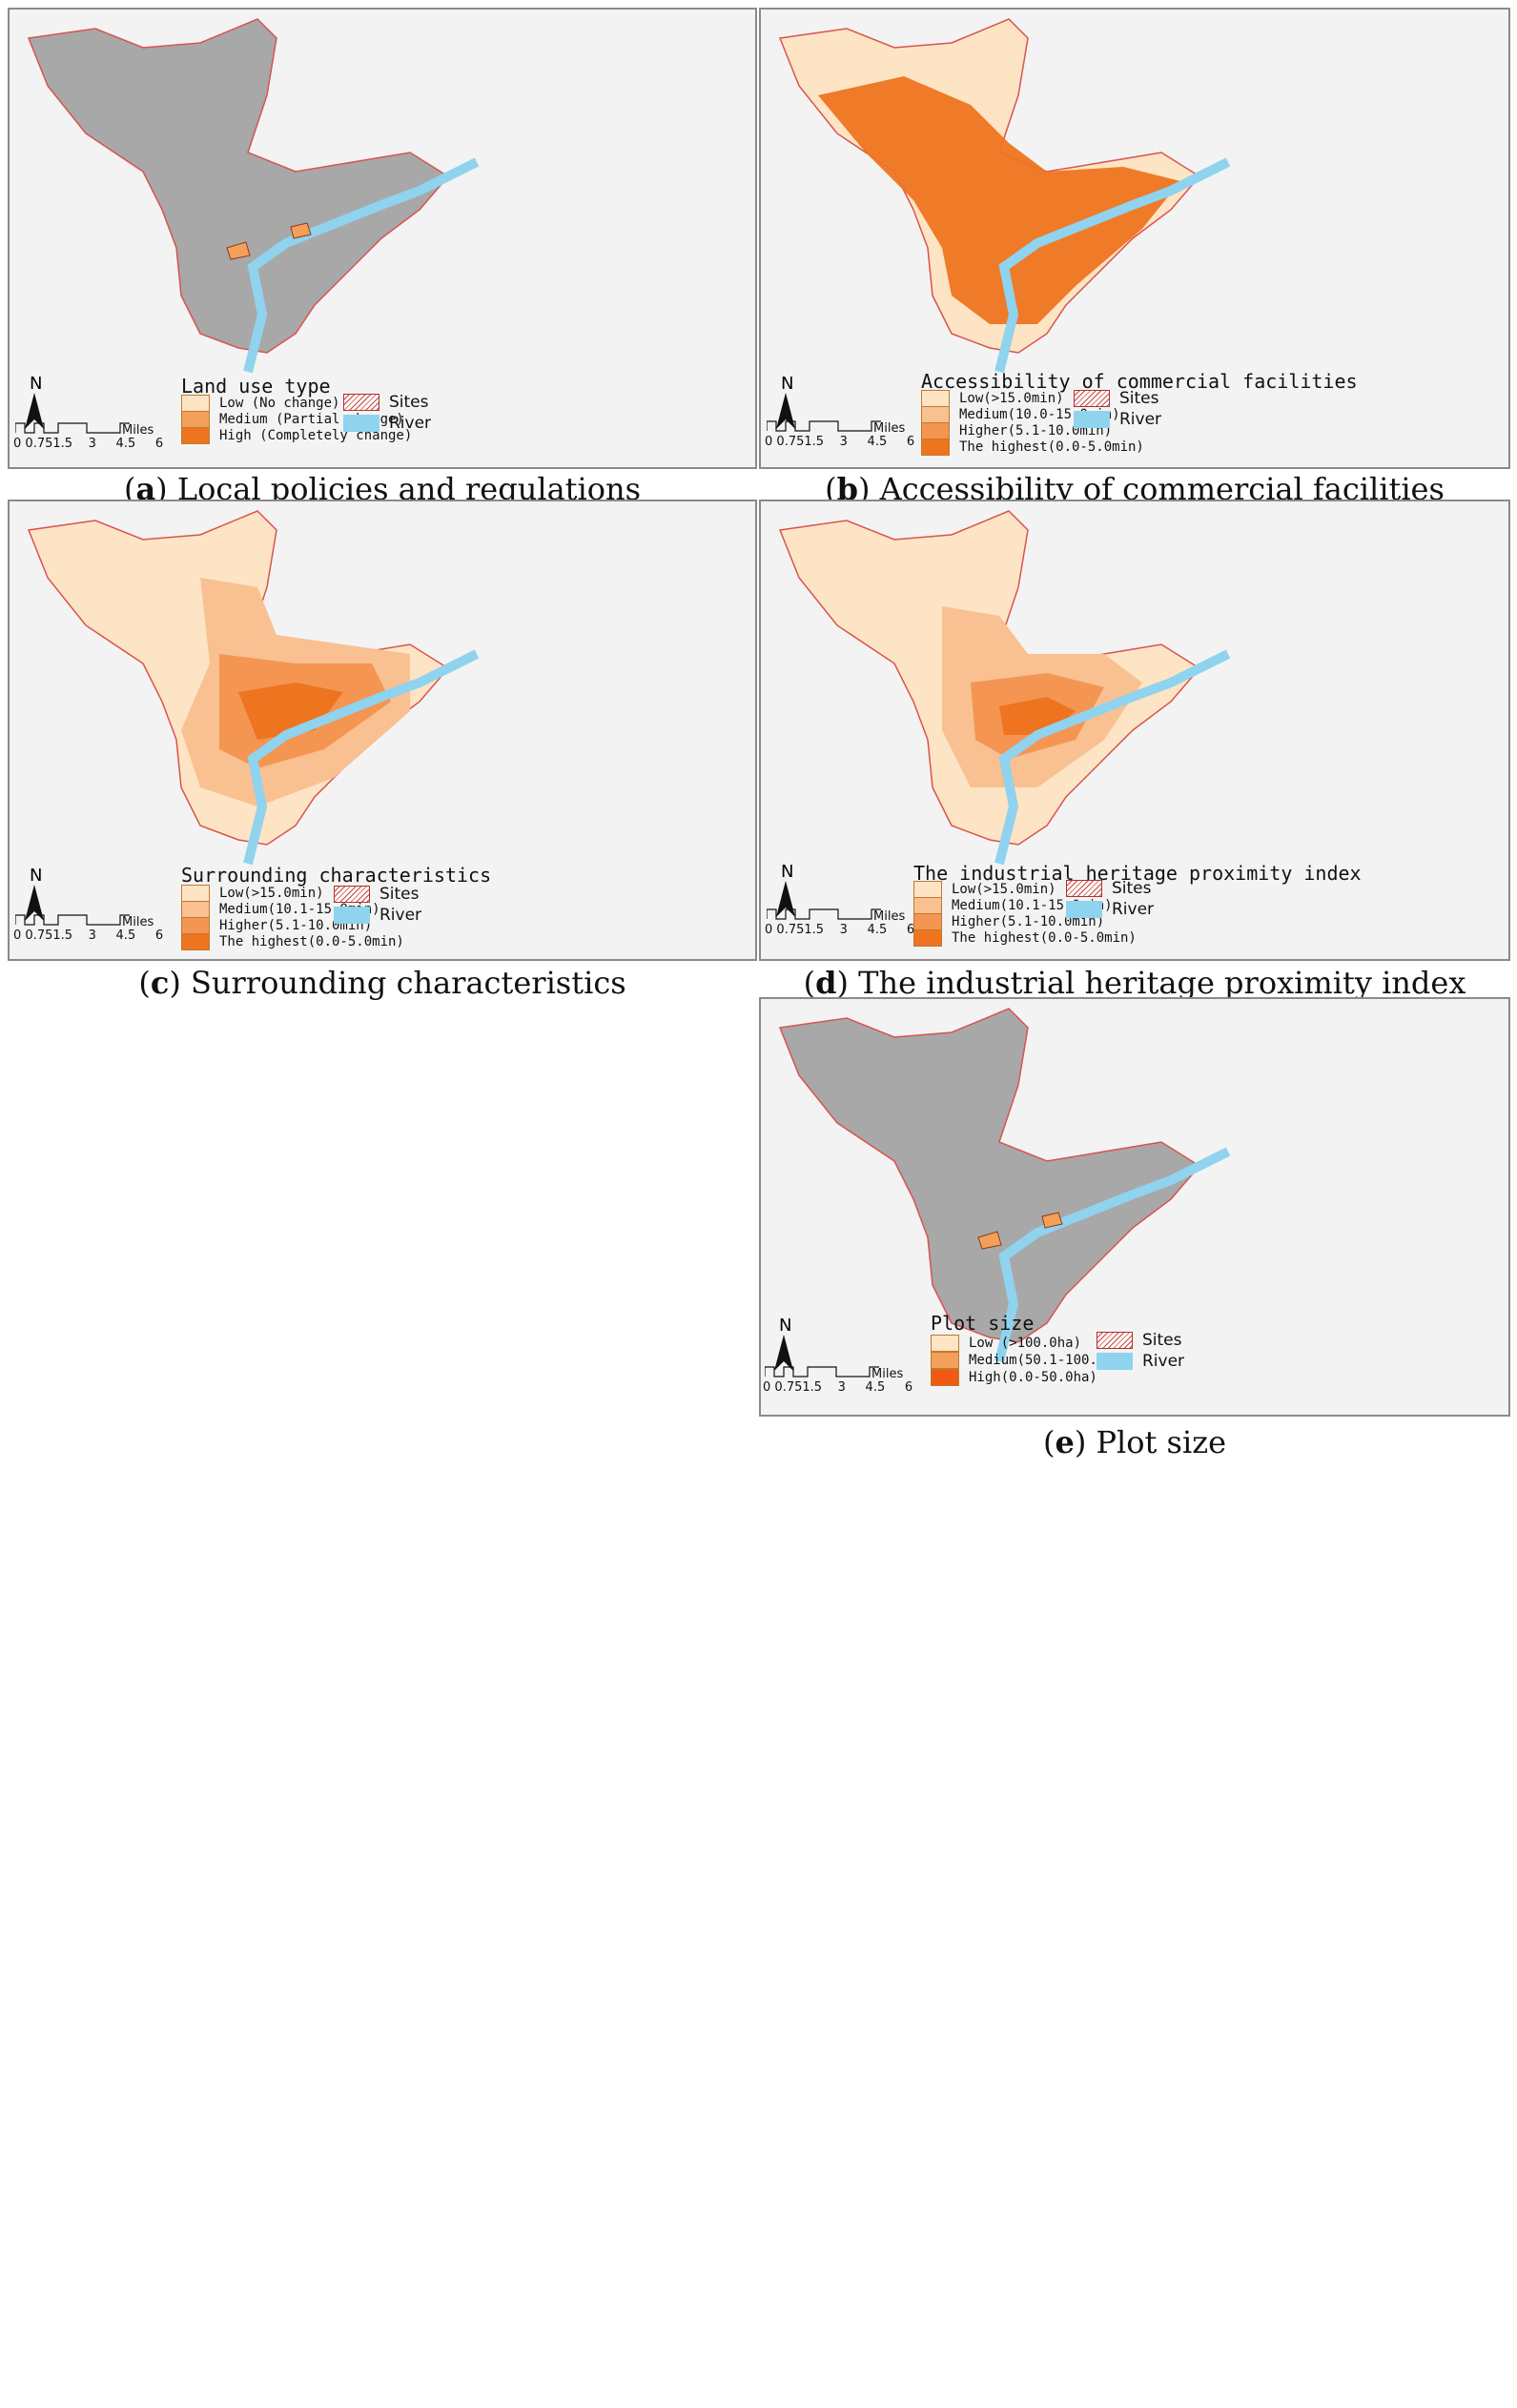  What do you see at coordinates (138, 922) in the screenshot?
I see `scale-unit-c: Miles` at bounding box center [138, 922].